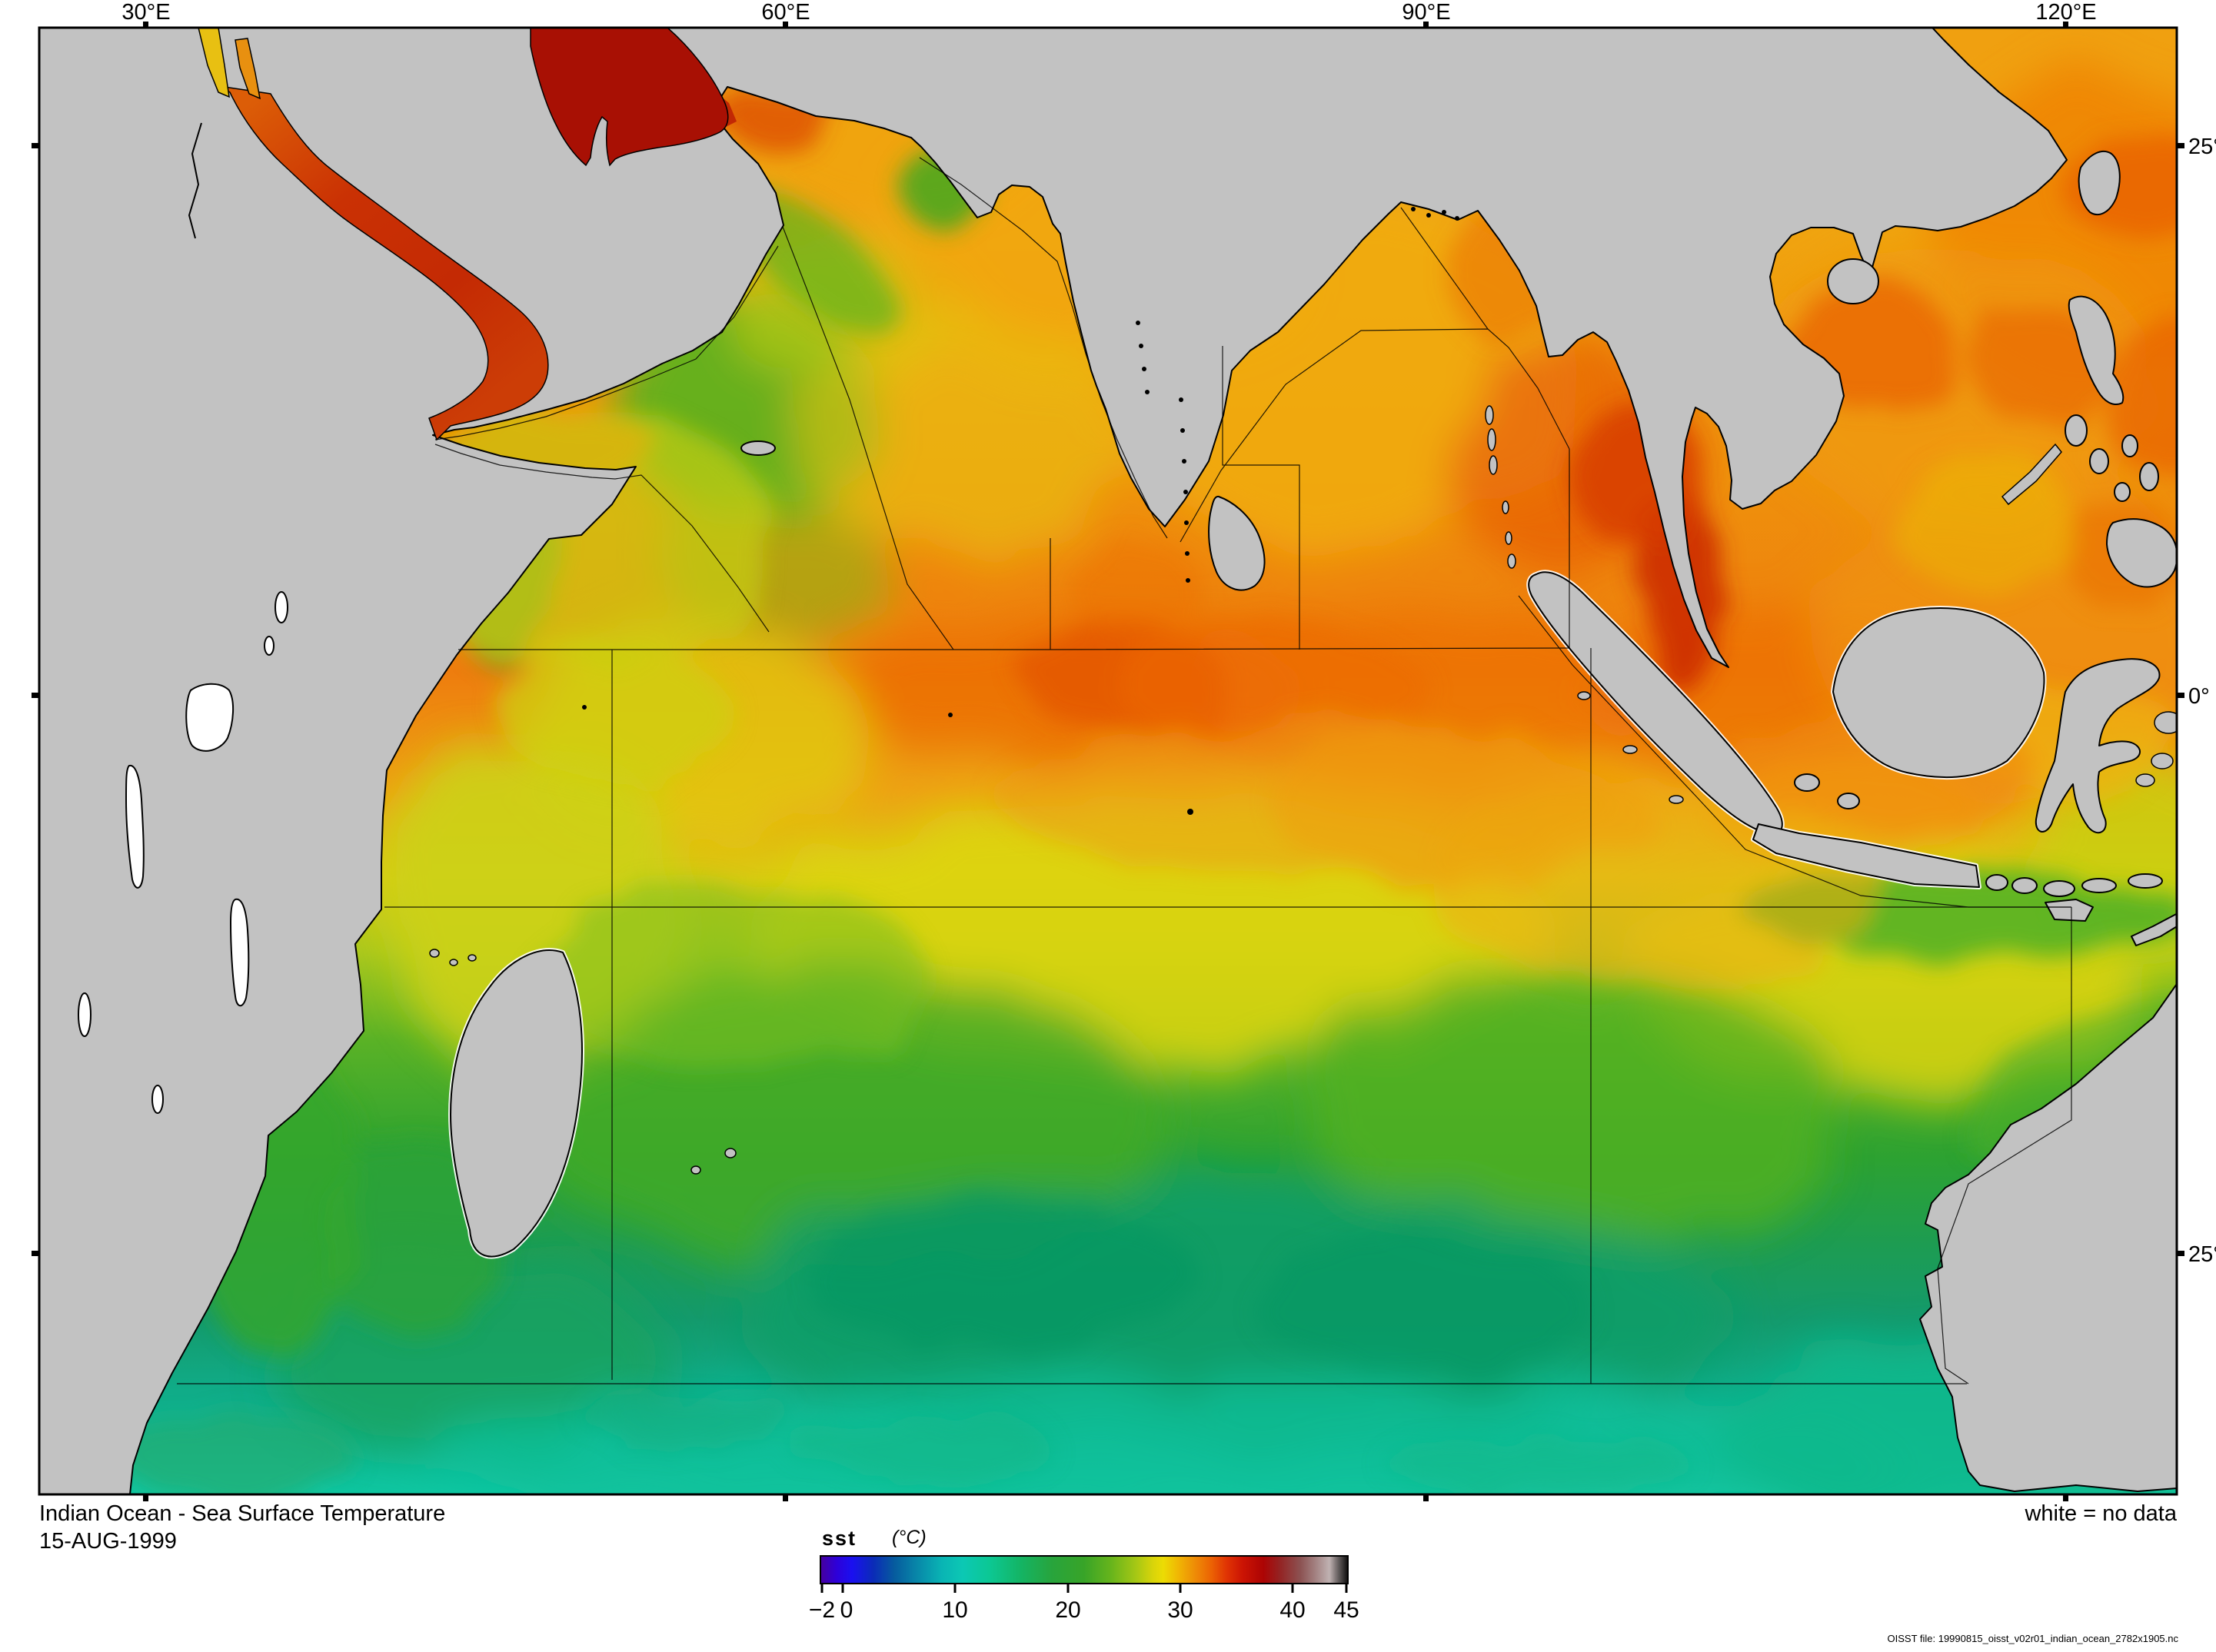 The height and width of the screenshot is (1652, 2216). What do you see at coordinates (2199, 696) in the screenshot?
I see `svg-text: 0°` at bounding box center [2199, 696].